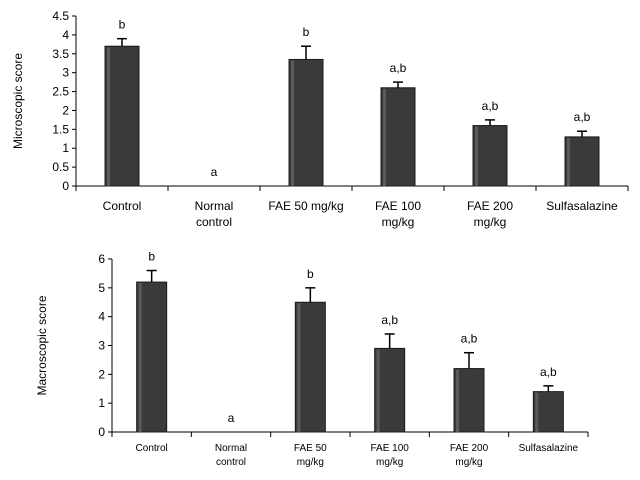  I want to click on y-tick-label: 2.5, so click(60, 92).